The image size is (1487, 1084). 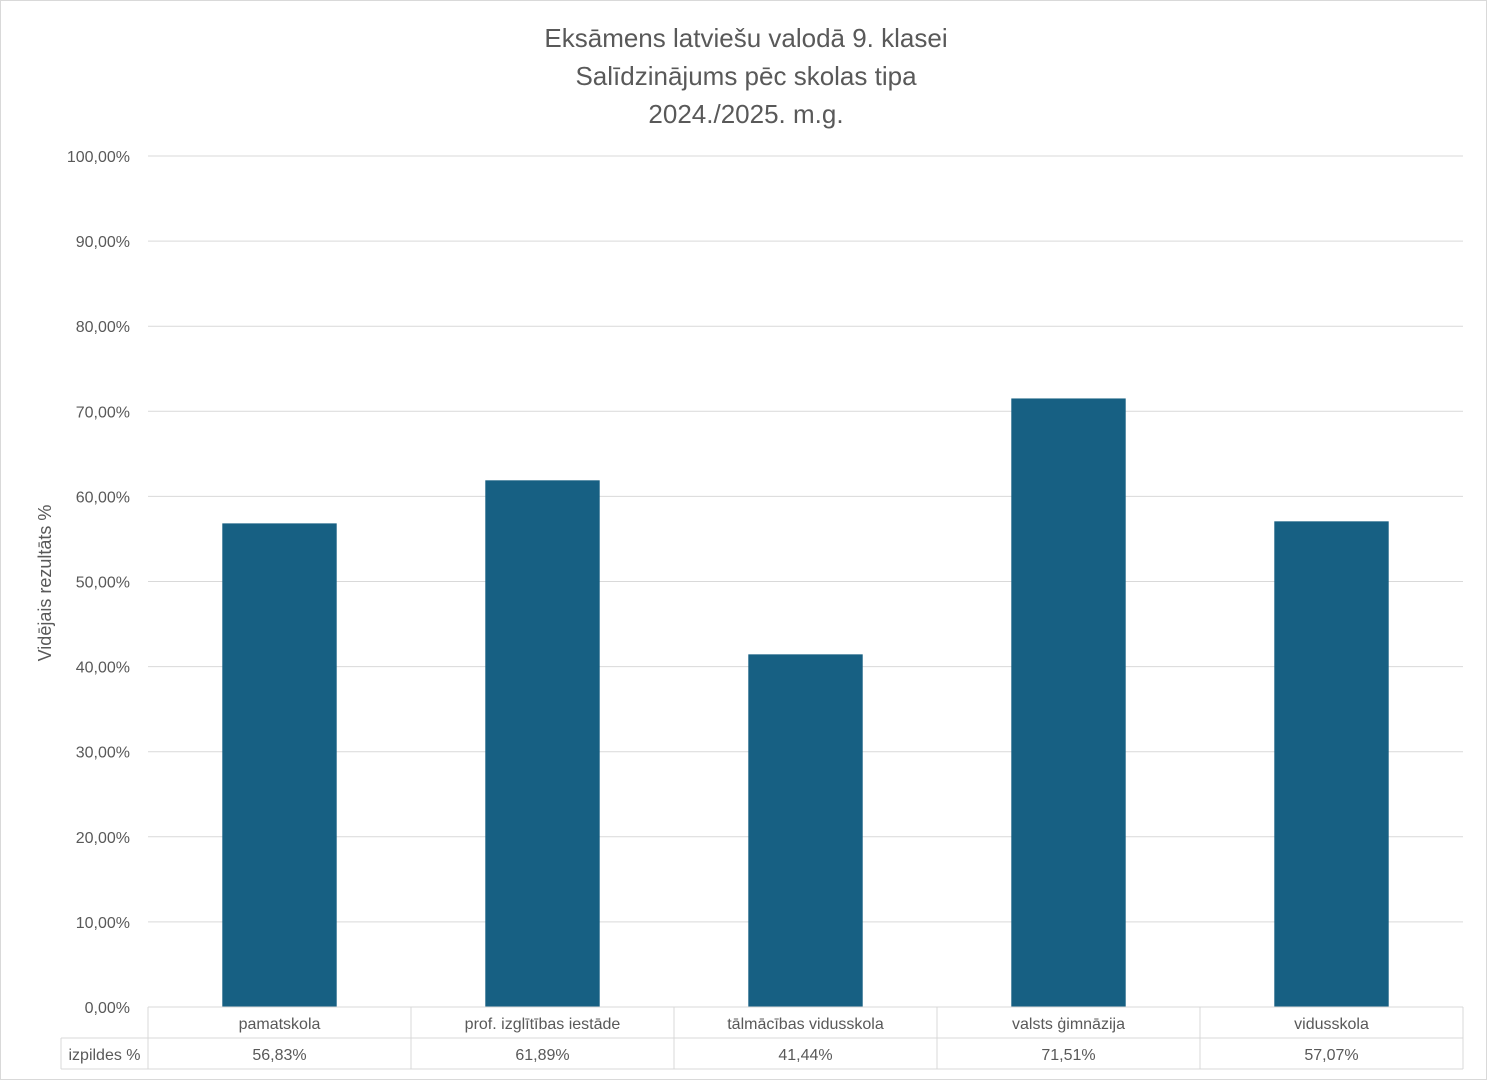 What do you see at coordinates (1331, 1024) in the screenshot?
I see `x-tick-label: vidusskola` at bounding box center [1331, 1024].